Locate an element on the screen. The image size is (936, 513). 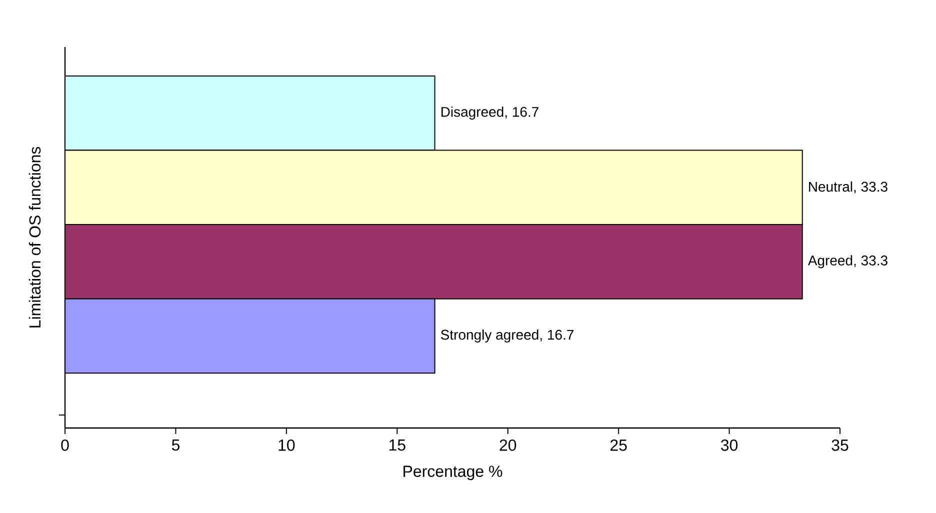
x-tick-label: 15 is located at coordinates (397, 445).